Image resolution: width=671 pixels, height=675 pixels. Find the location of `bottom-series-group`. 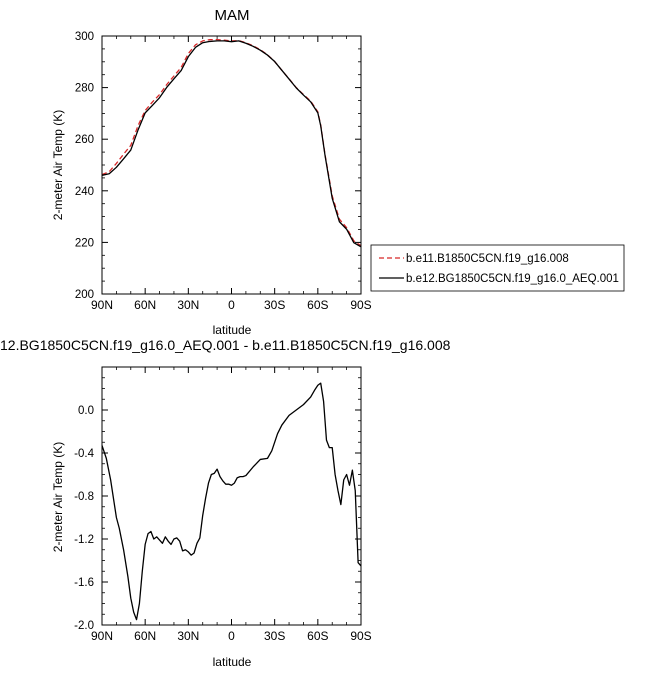

bottom-series-group is located at coordinates (231, 501).